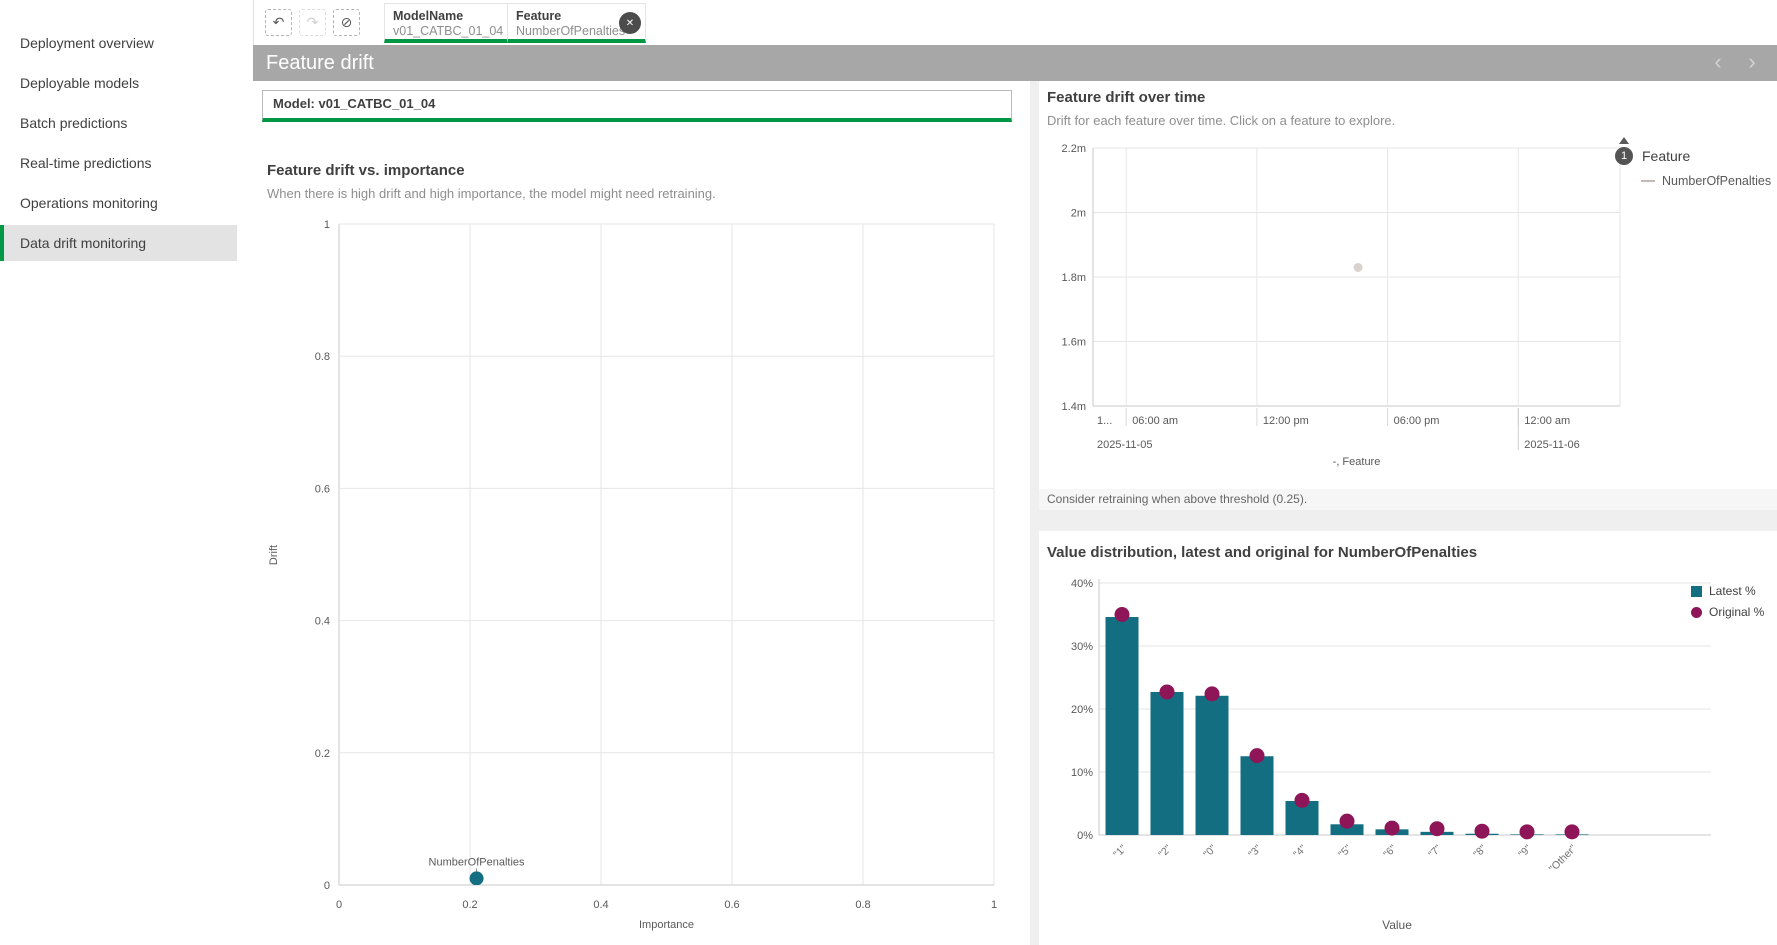 Image resolution: width=1777 pixels, height=945 pixels. I want to click on sheet-title: Feature drift, so click(320, 63).